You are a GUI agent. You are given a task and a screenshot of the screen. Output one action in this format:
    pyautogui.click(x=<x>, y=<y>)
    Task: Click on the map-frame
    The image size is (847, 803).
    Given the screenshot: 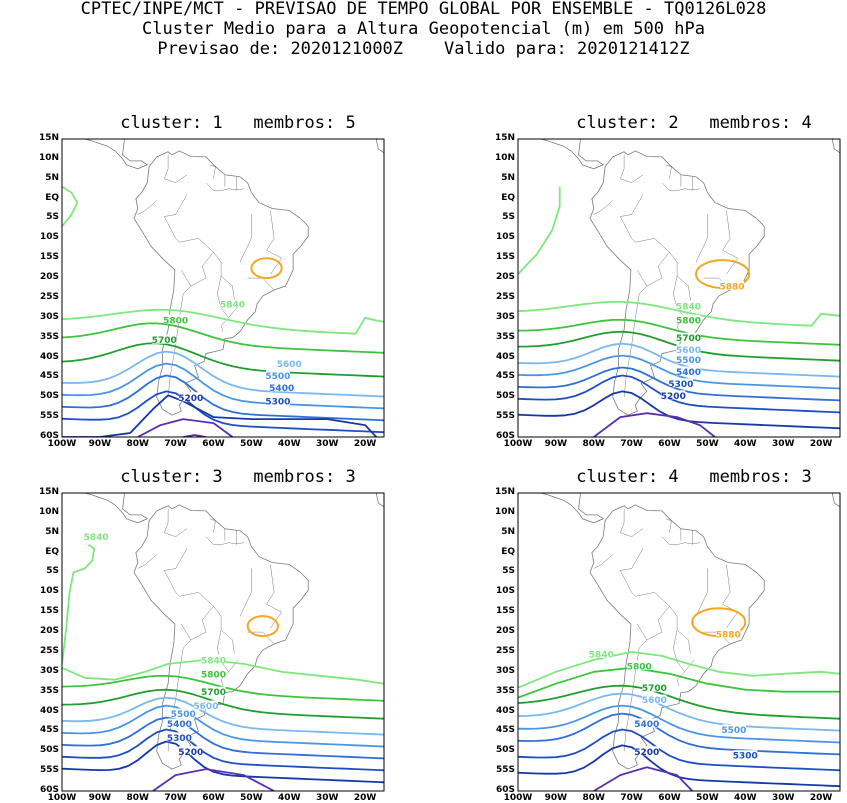 What is the action you would take?
    pyautogui.click(x=679, y=642)
    